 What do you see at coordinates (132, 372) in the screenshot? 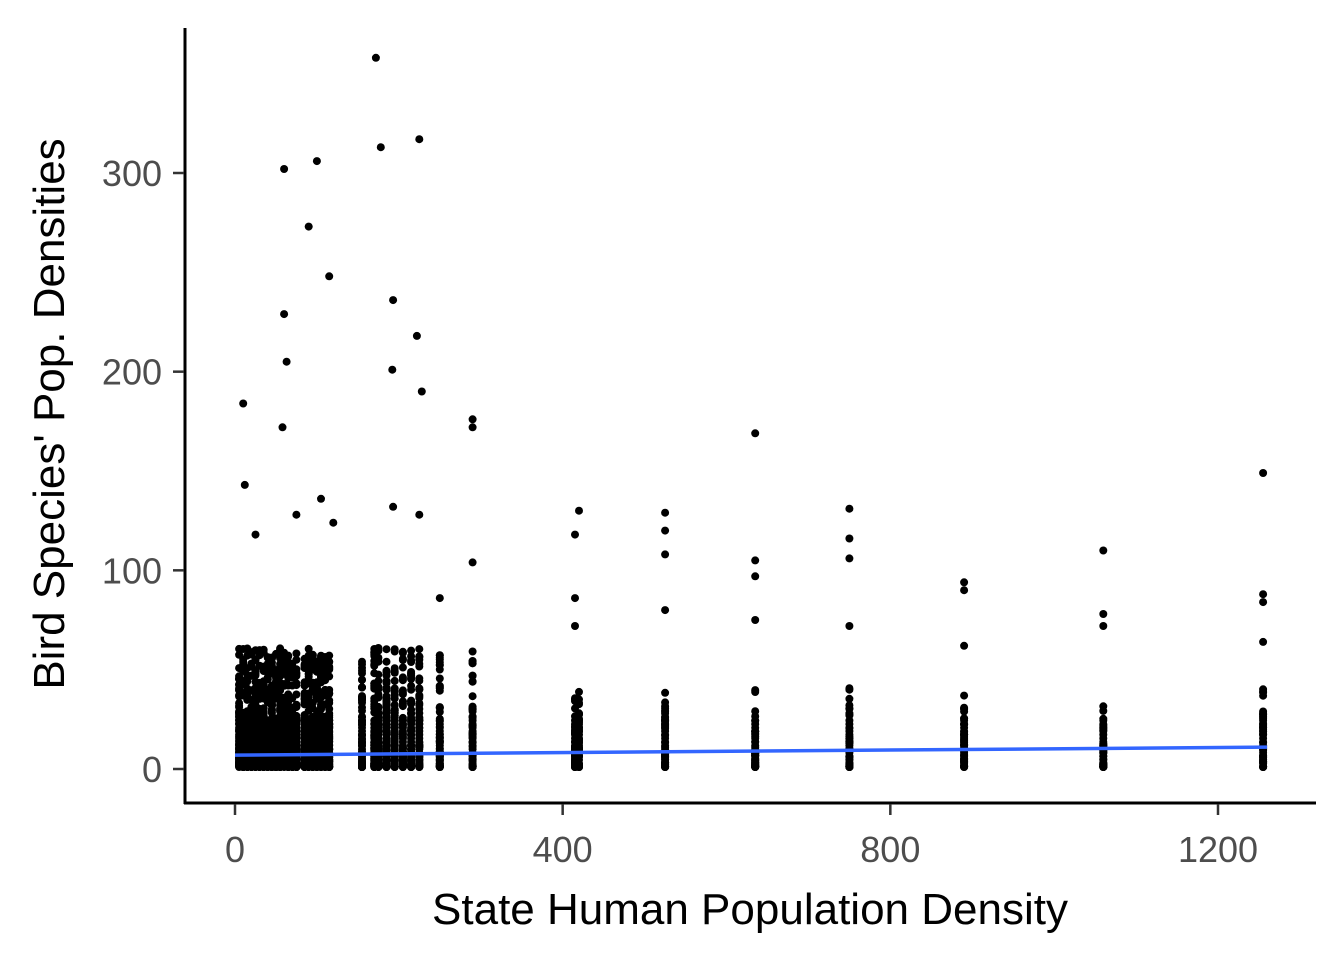
I see `y-tick-label: 200` at bounding box center [132, 372].